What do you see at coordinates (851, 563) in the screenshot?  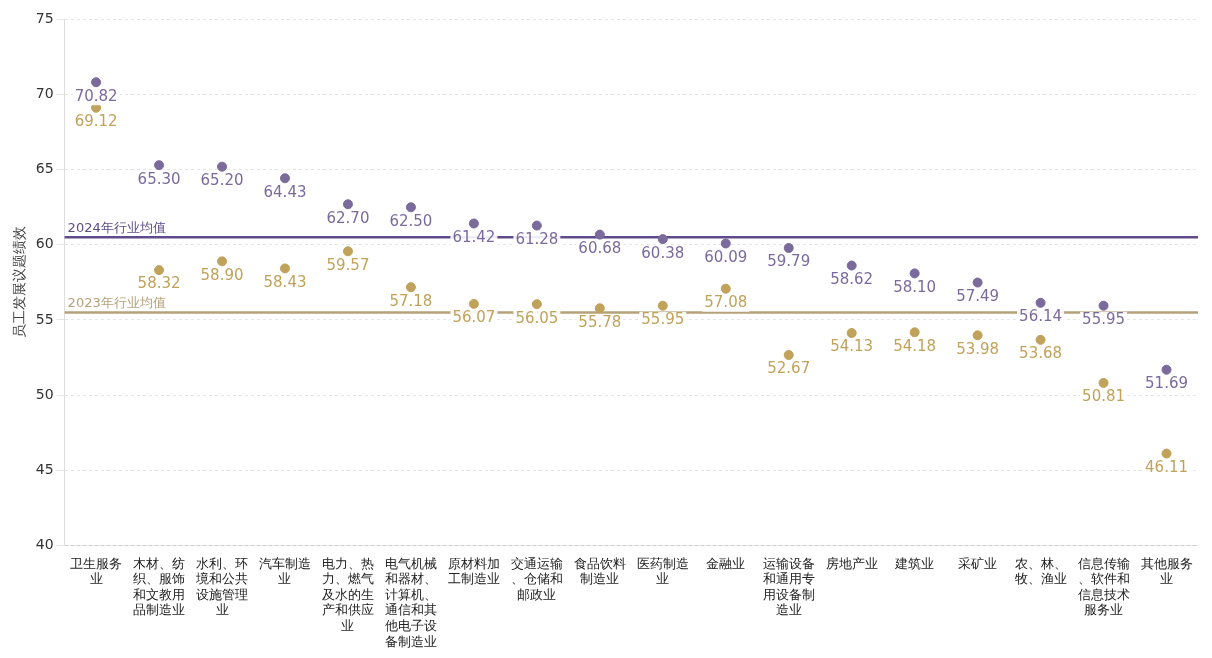 I see `x-tick-label: 房地产业` at bounding box center [851, 563].